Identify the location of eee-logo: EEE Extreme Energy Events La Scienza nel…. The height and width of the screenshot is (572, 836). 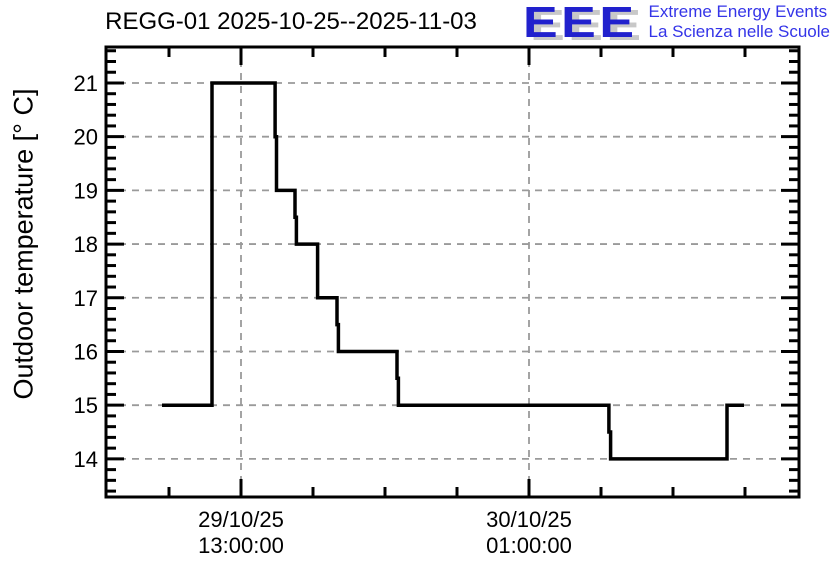
(676, 23).